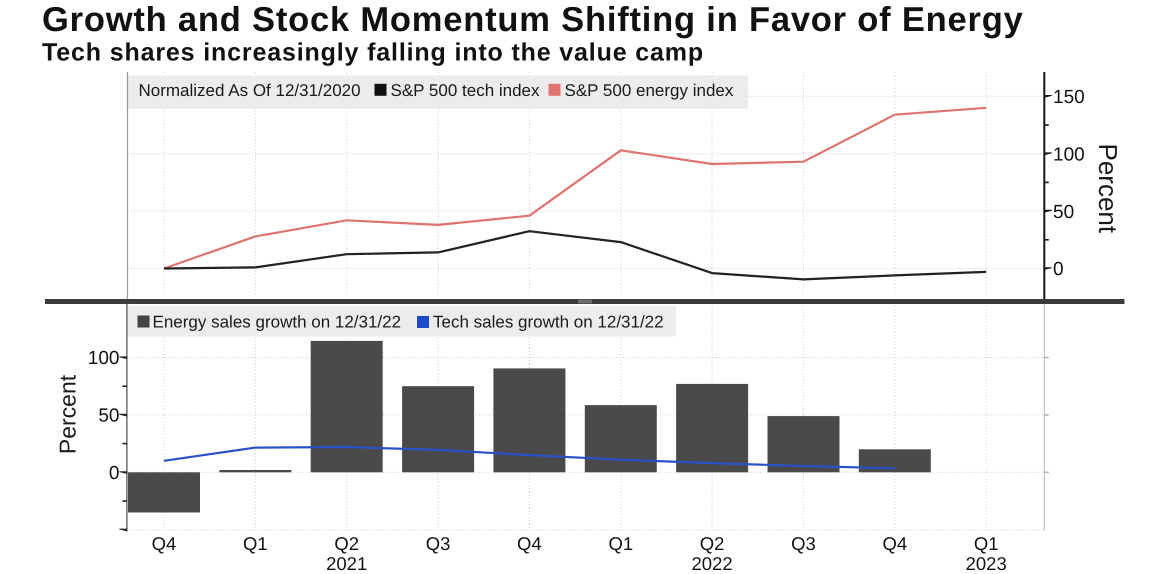 Image resolution: width=1170 pixels, height=574 pixels. Describe the element at coordinates (649, 90) in the screenshot. I see `svg-text: S&P 500 energy index` at that location.